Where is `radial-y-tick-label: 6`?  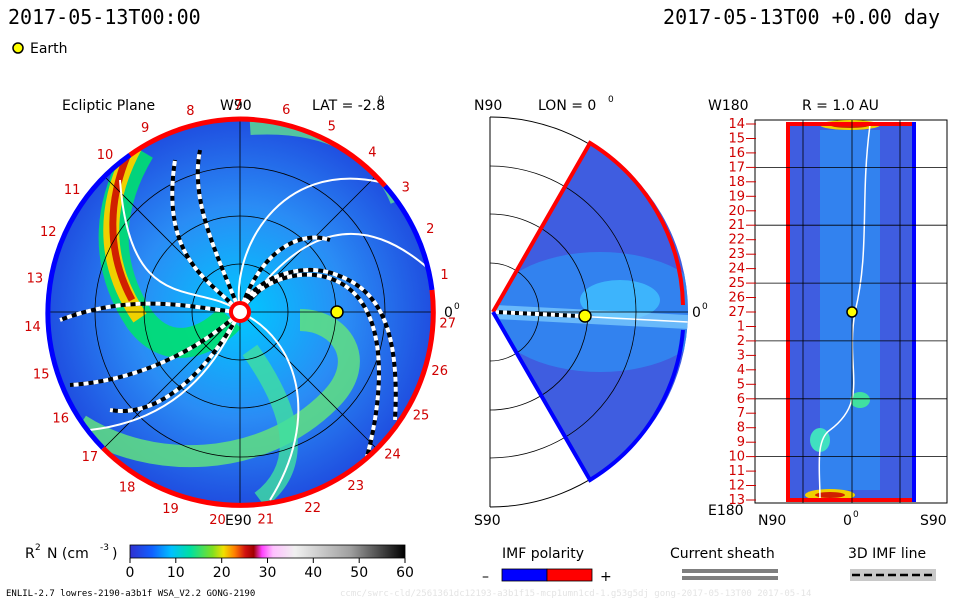
radial-y-tick-label: 6 is located at coordinates (741, 399).